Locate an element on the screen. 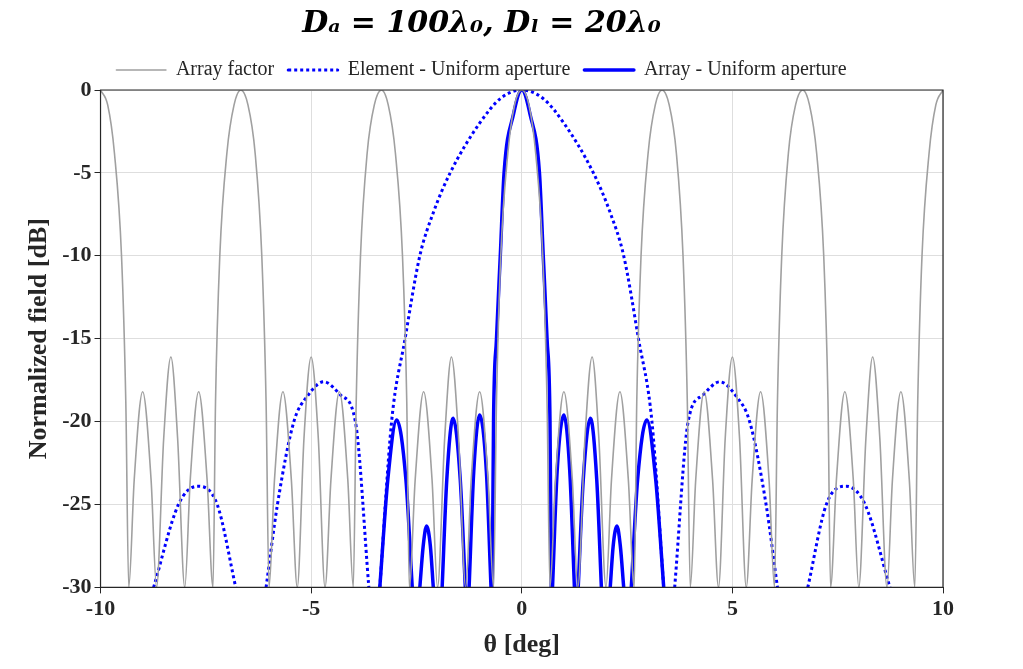 This screenshot has width=1023, height=669. y-tick-label: -20 is located at coordinates (77, 420).